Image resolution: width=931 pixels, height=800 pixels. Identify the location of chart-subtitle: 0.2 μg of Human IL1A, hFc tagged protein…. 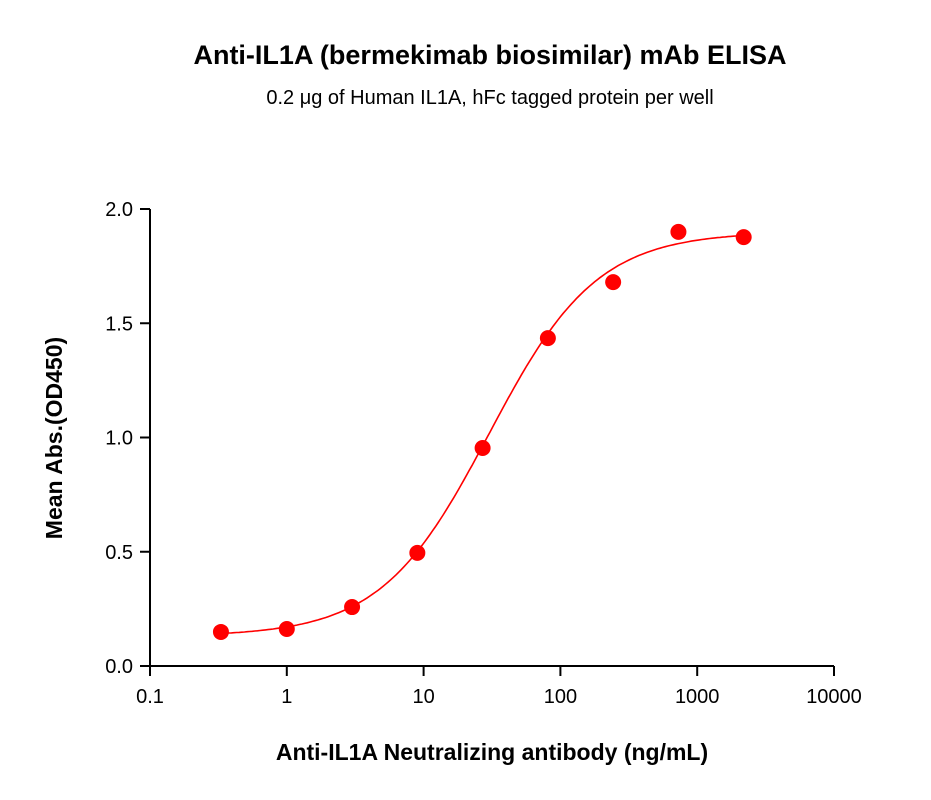
(489, 98).